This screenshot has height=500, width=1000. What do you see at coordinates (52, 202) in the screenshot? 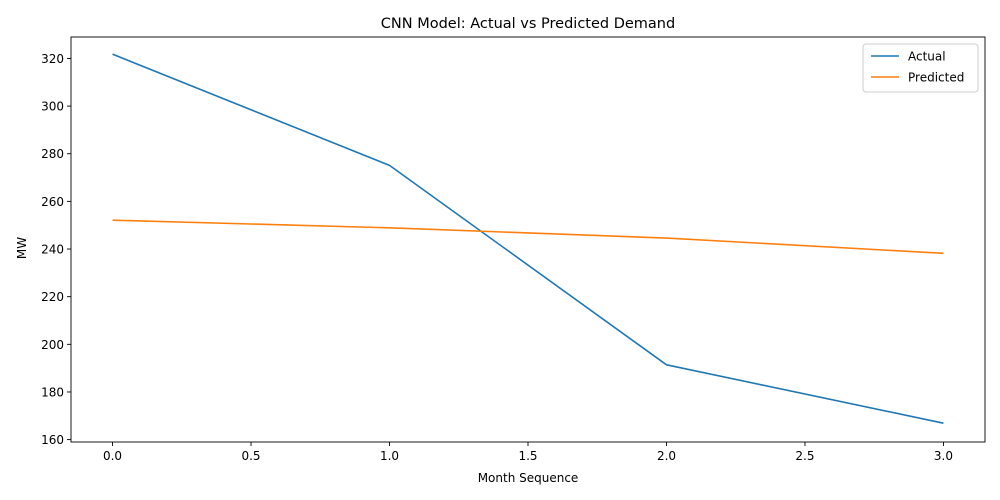
I see `y-tick-label: 260` at bounding box center [52, 202].